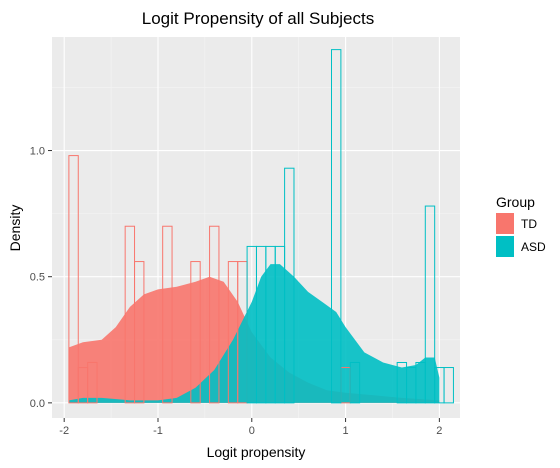  What do you see at coordinates (15, 228) in the screenshot?
I see `y-axis-title: Density` at bounding box center [15, 228].